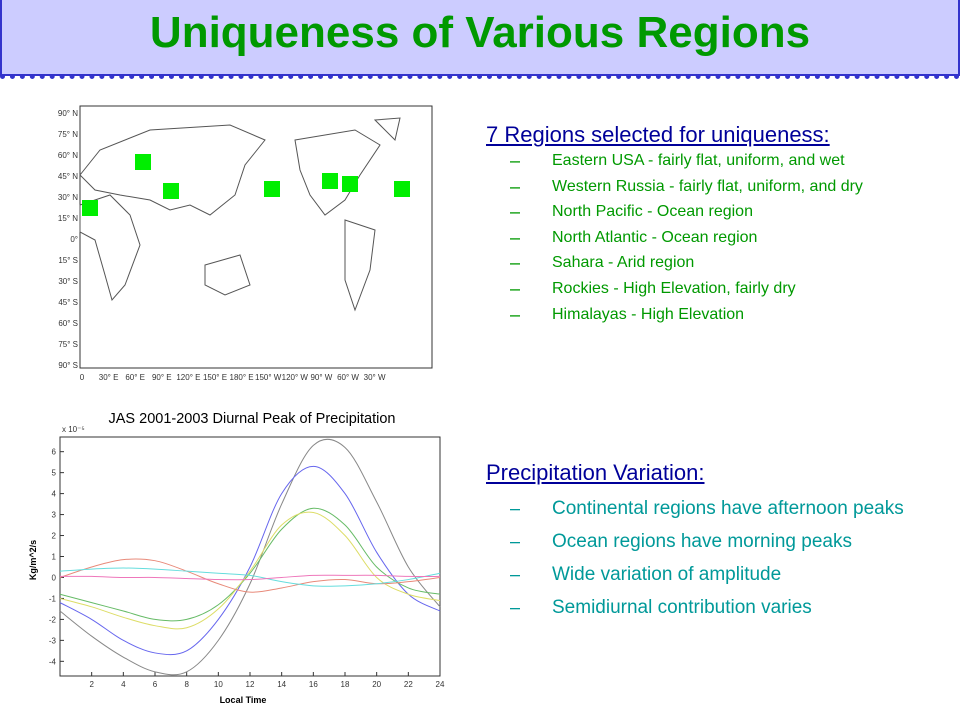 The width and height of the screenshot is (960, 720). I want to click on y-tick-label: 6, so click(54, 452).